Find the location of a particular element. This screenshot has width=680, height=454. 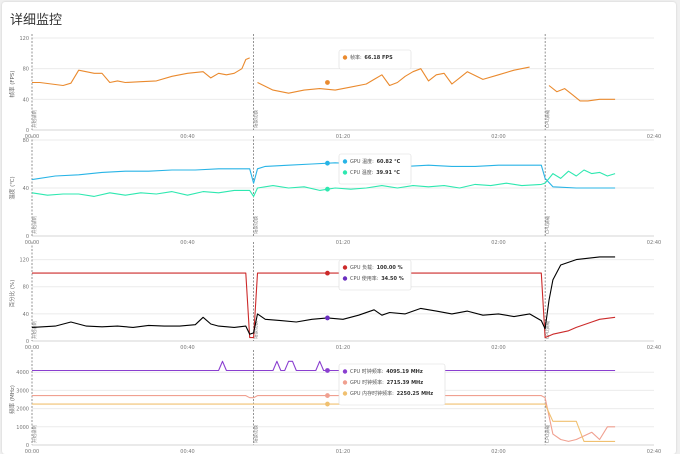

y-tick-label: 1000 is located at coordinates (22, 428).